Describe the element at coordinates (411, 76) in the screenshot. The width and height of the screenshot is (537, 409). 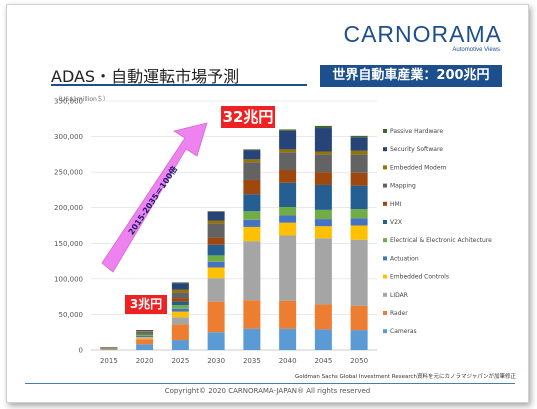
I see `market-size-badge: 世界自動車産業：200兆円` at that location.